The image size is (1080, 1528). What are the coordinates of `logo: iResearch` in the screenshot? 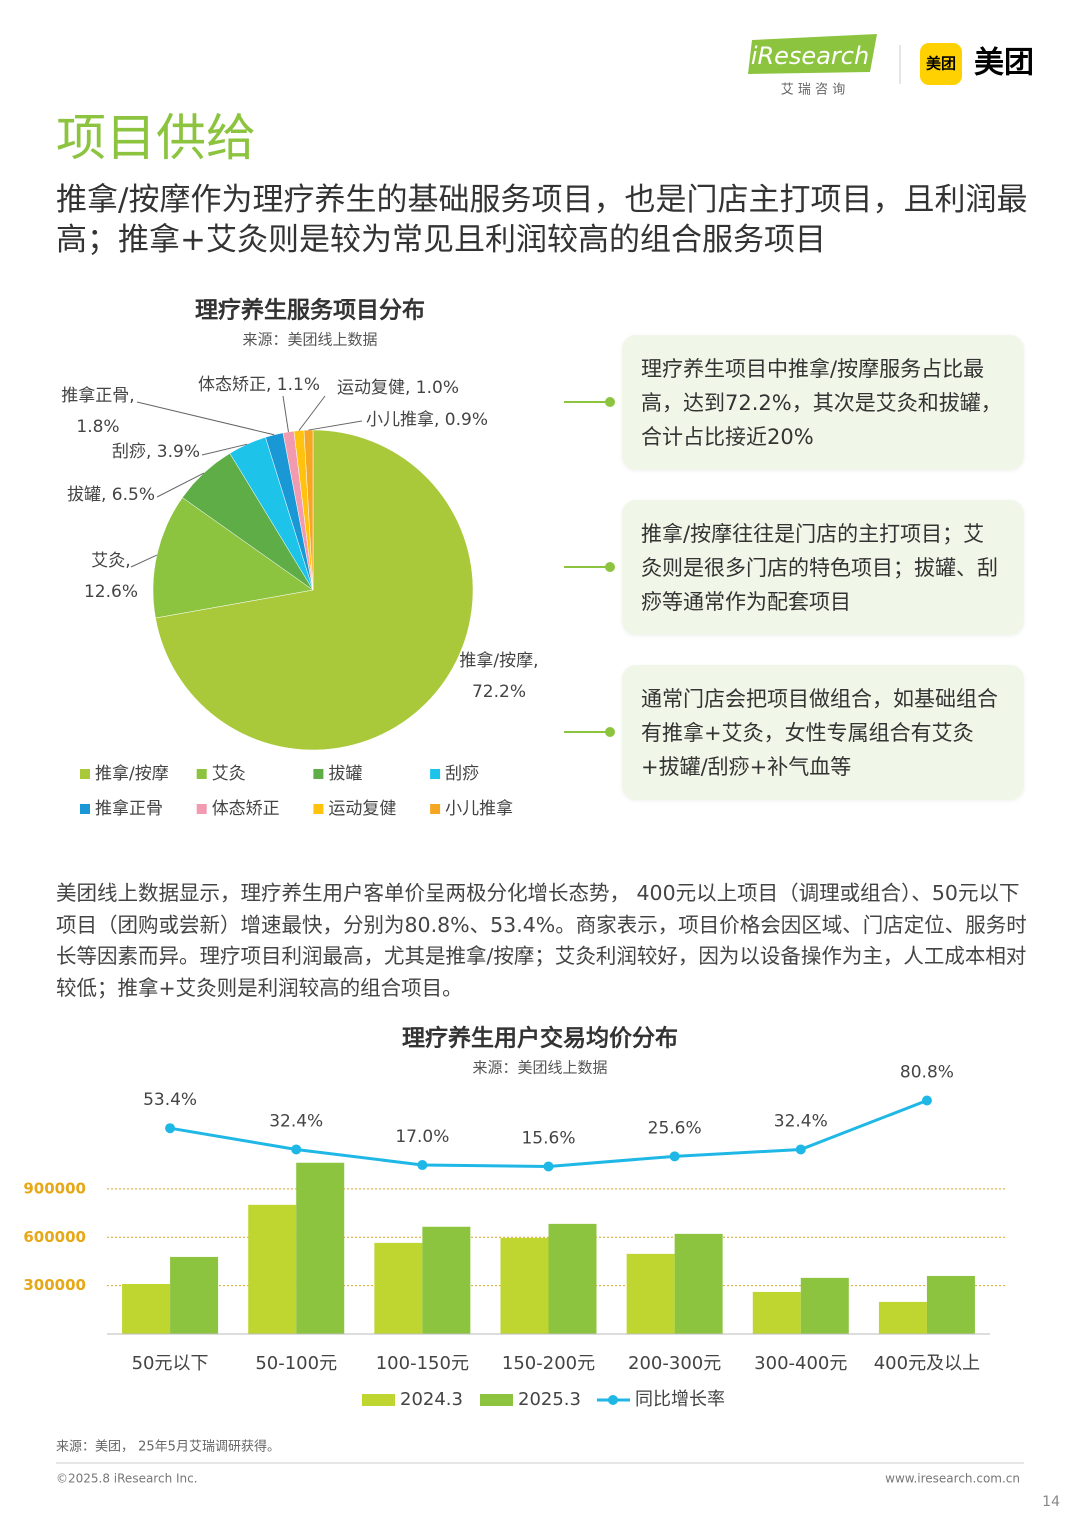 It's located at (810, 56).